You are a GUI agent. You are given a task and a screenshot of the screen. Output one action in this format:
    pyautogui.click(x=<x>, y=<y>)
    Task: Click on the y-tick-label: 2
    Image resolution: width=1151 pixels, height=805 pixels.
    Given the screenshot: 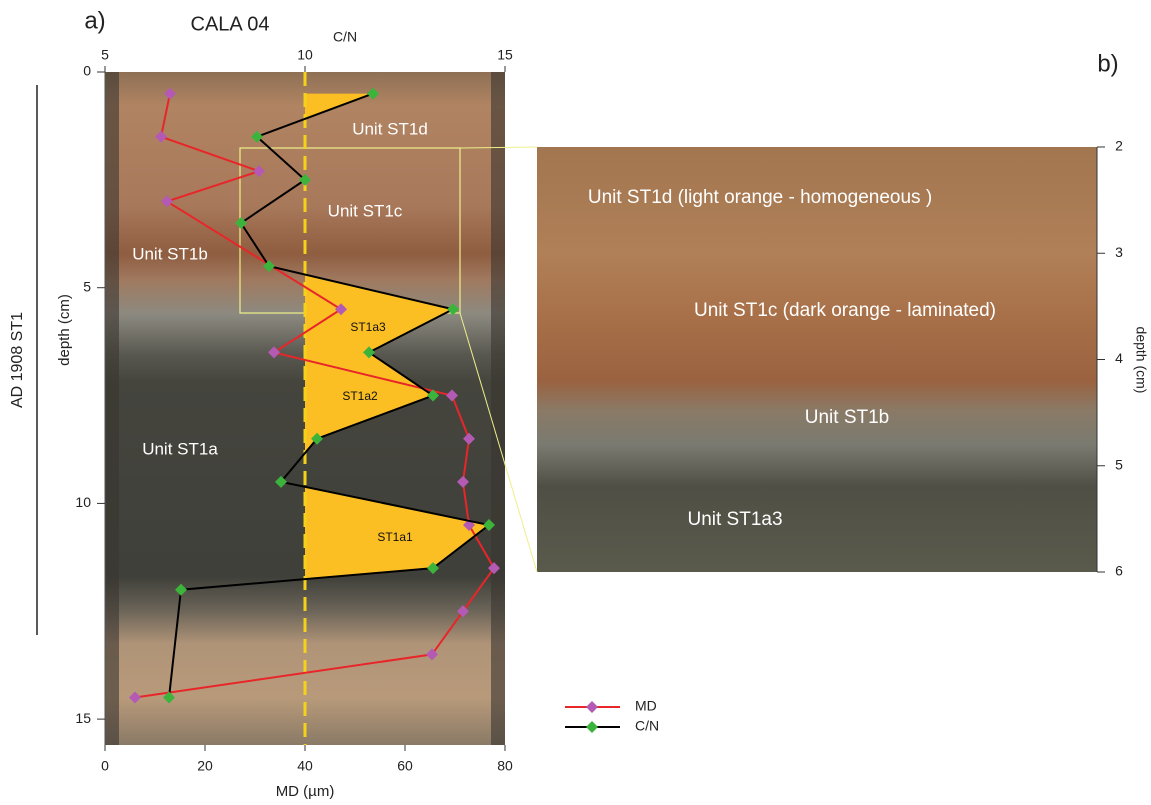 What is the action you would take?
    pyautogui.click(x=1119, y=146)
    